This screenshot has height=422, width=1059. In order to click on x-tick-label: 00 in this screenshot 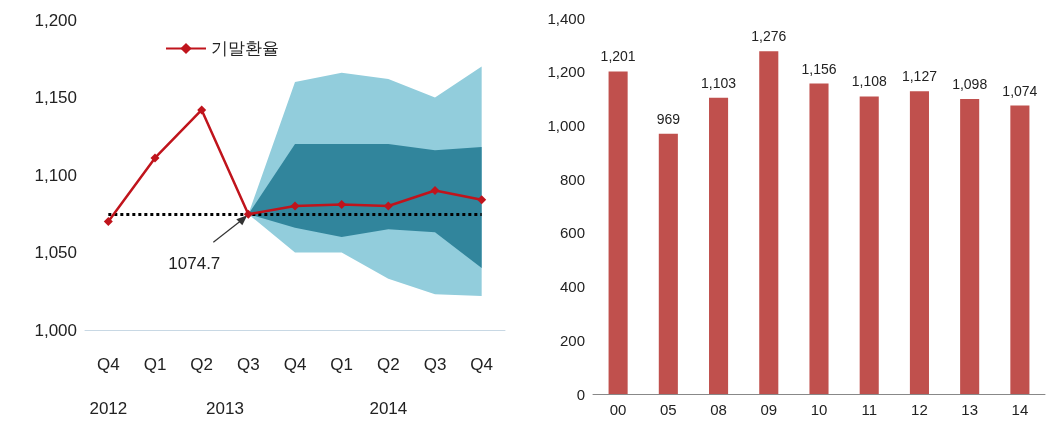, I will do `click(618, 409)`.